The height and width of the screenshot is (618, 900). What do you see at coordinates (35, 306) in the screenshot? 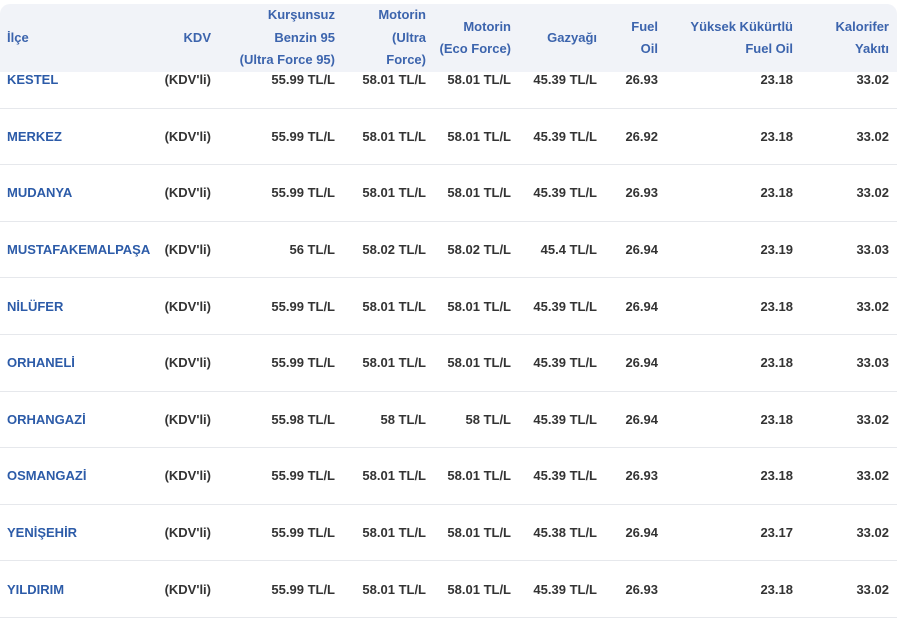
I see `district-link: NİLÜFER` at bounding box center [35, 306].